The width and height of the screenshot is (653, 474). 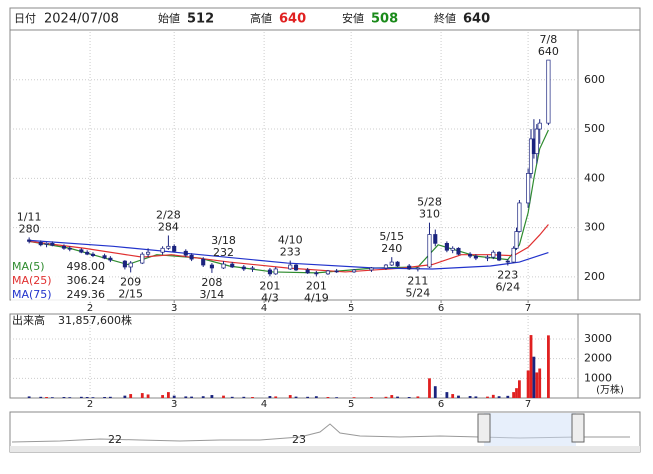 I want to click on annotation-date: 4/10, so click(x=290, y=240).